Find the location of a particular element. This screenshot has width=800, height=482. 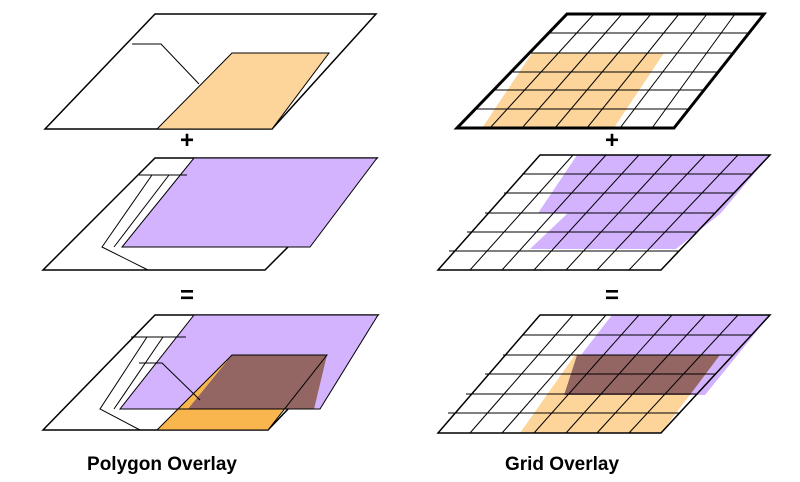

equals-operator-right: = is located at coordinates (612, 295).